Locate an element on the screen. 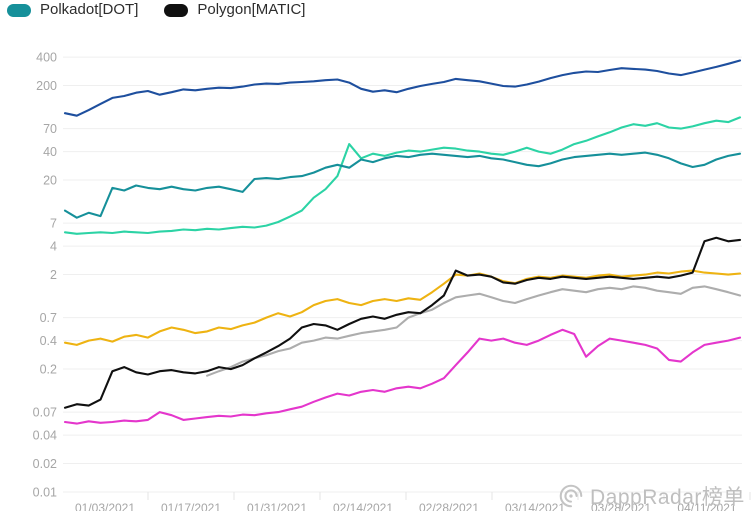 The image size is (755, 511). series-unlabeled-navy is located at coordinates (402, 88).